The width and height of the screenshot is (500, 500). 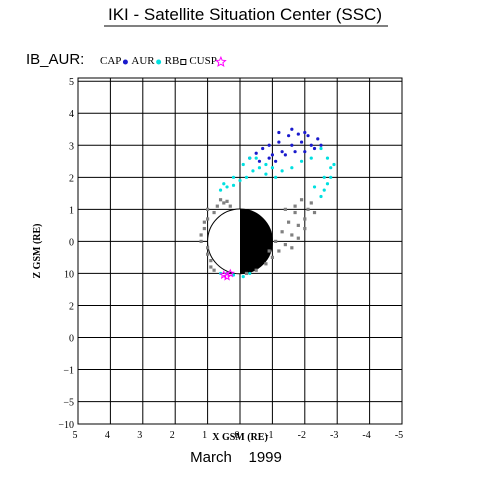 I want to click on legend-label: RB, so click(x=172, y=61).